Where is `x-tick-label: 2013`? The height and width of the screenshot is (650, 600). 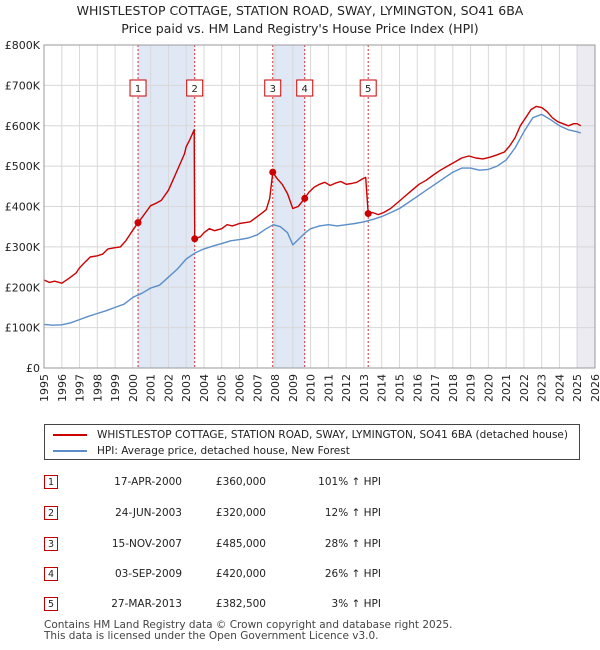 x-tick-label: 2013 is located at coordinates (364, 388).